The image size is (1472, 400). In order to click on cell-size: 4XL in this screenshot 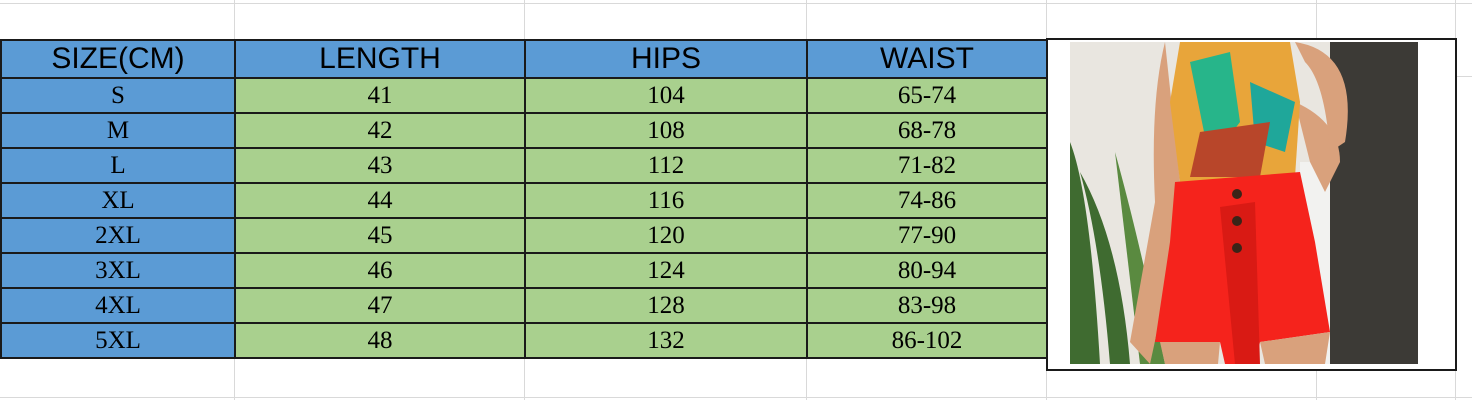, I will do `click(118, 305)`.